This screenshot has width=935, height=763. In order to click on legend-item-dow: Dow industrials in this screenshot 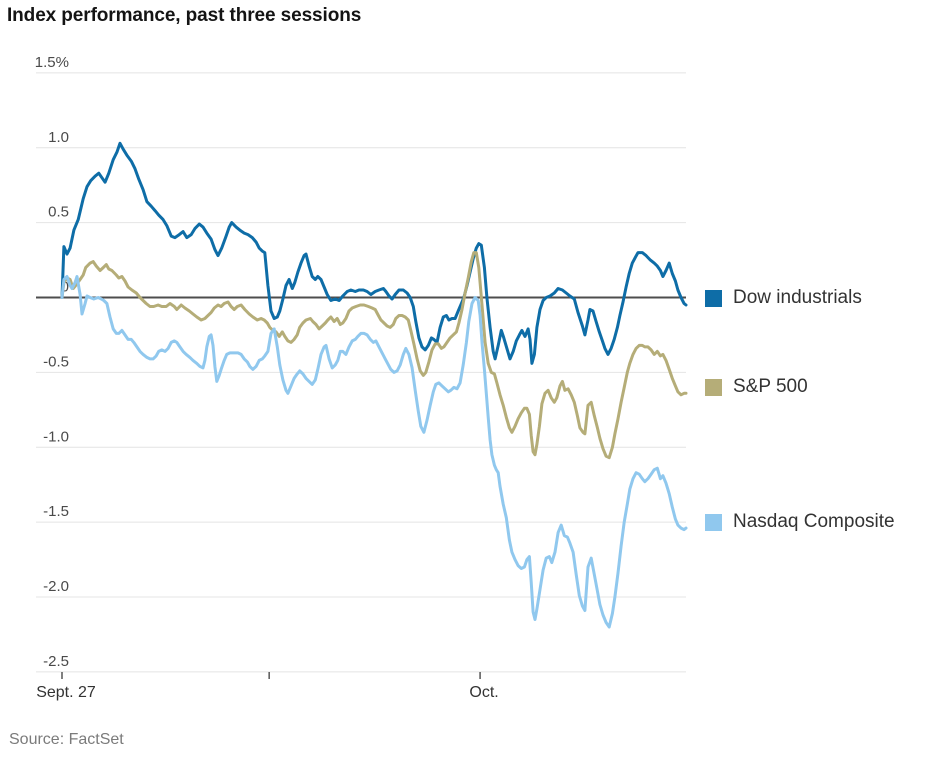, I will do `click(783, 298)`.